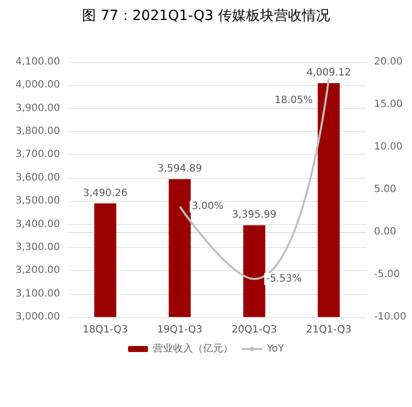  What do you see at coordinates (208, 206) in the screenshot?
I see `data-label: 3.00%` at bounding box center [208, 206].